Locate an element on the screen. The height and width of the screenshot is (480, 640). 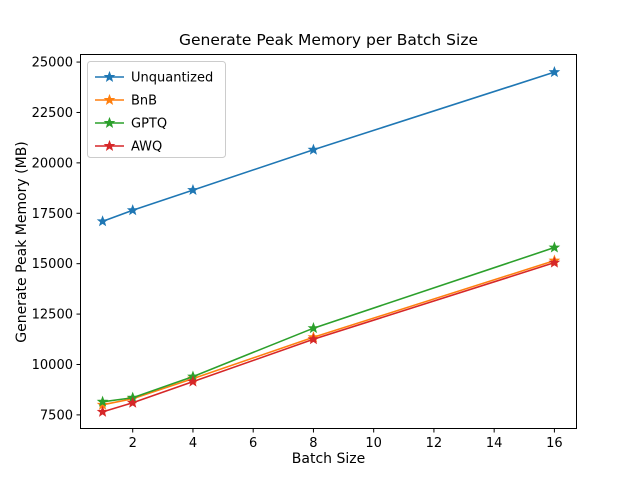
legend-label-unquantized: Unquantized is located at coordinates (172, 78).